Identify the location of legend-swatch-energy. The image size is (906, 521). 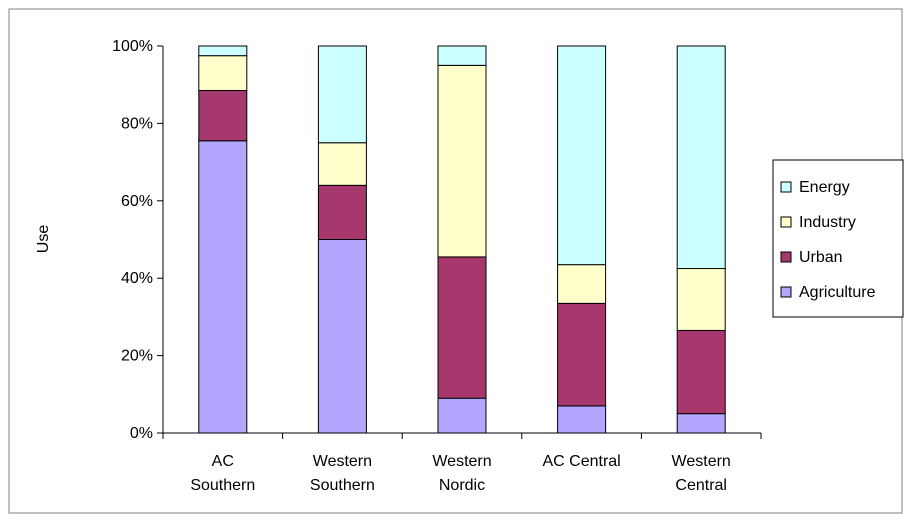
(786, 187).